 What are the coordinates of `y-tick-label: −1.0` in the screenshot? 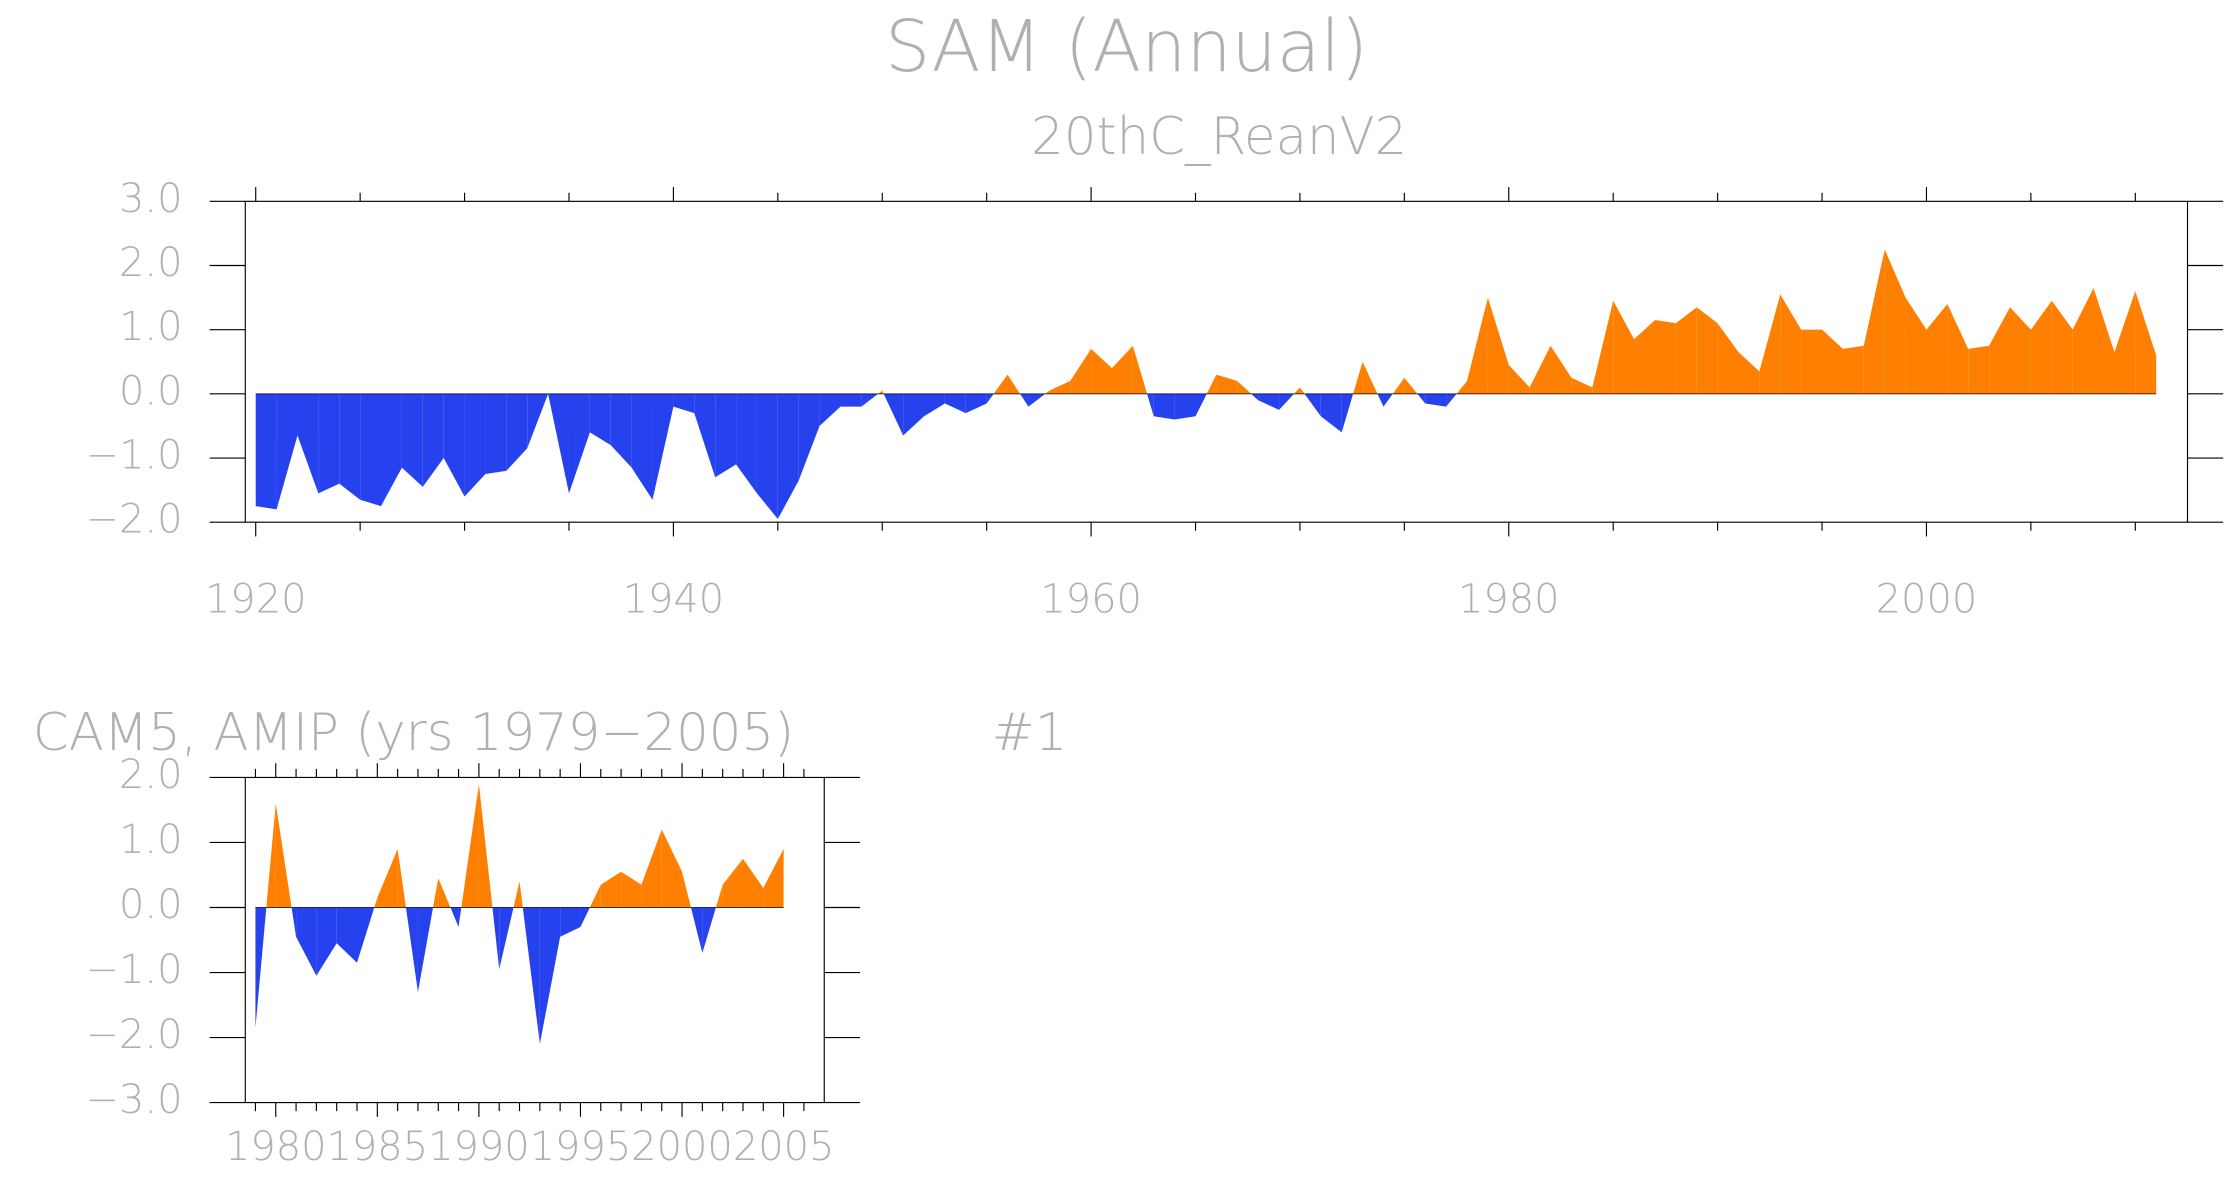 It's located at (134, 456).